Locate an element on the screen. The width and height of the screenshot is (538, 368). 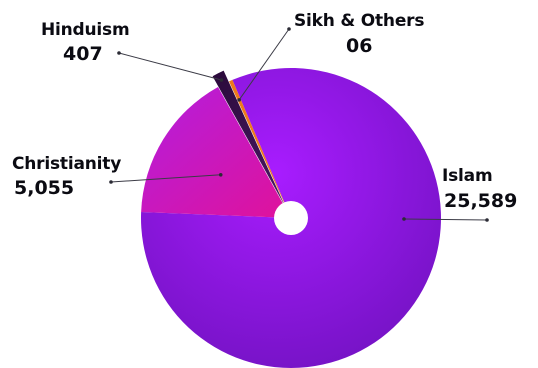
slice-value-islam: 25,589 is located at coordinates (480, 201).